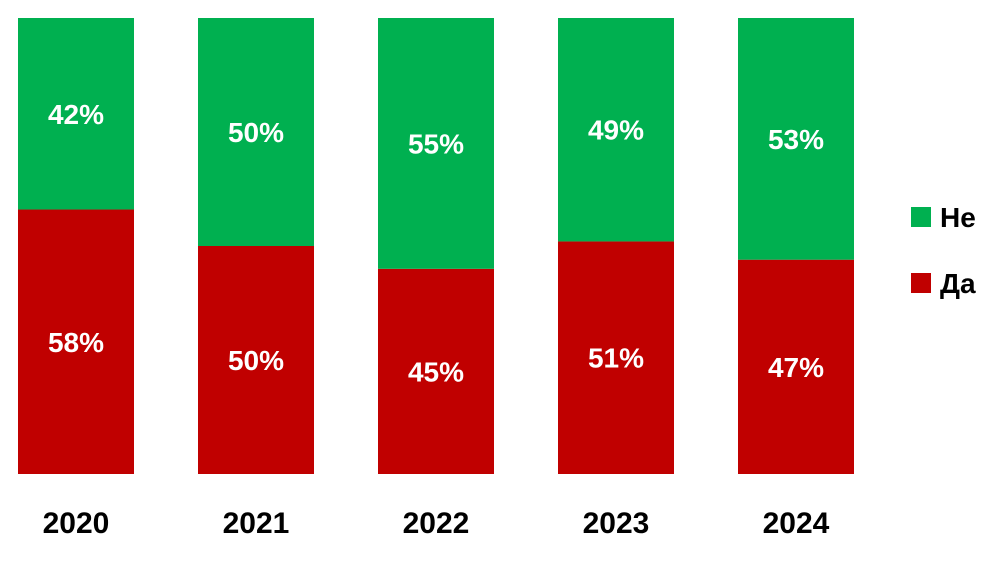  I want to click on bar-yes-2020, so click(76, 341).